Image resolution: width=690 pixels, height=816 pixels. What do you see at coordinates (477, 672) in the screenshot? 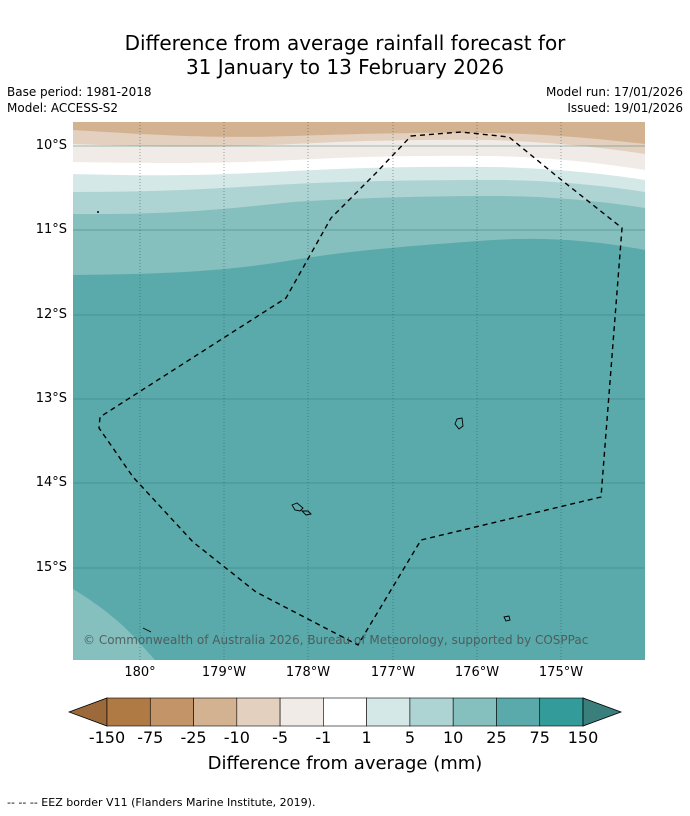
I see `lon-label-176w: 176°W` at bounding box center [477, 672].